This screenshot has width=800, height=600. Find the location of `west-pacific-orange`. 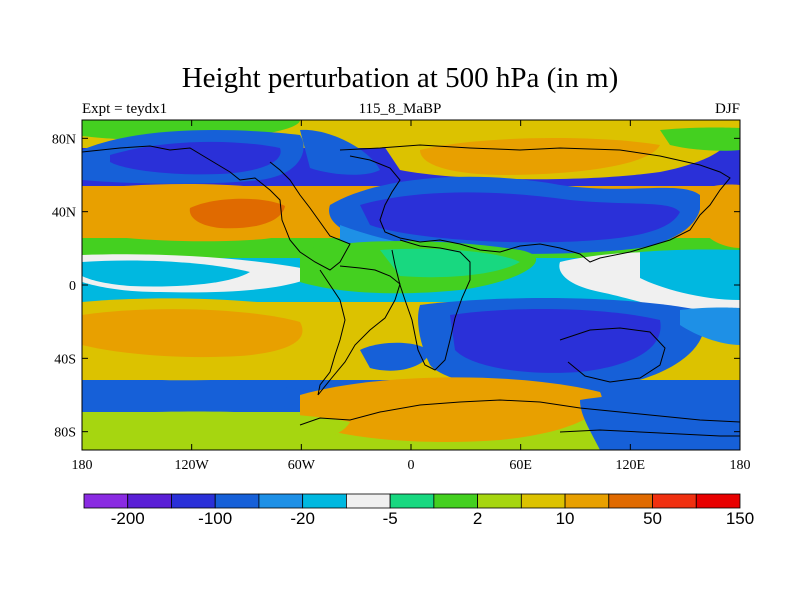

west-pacific-orange is located at coordinates (720, 216).